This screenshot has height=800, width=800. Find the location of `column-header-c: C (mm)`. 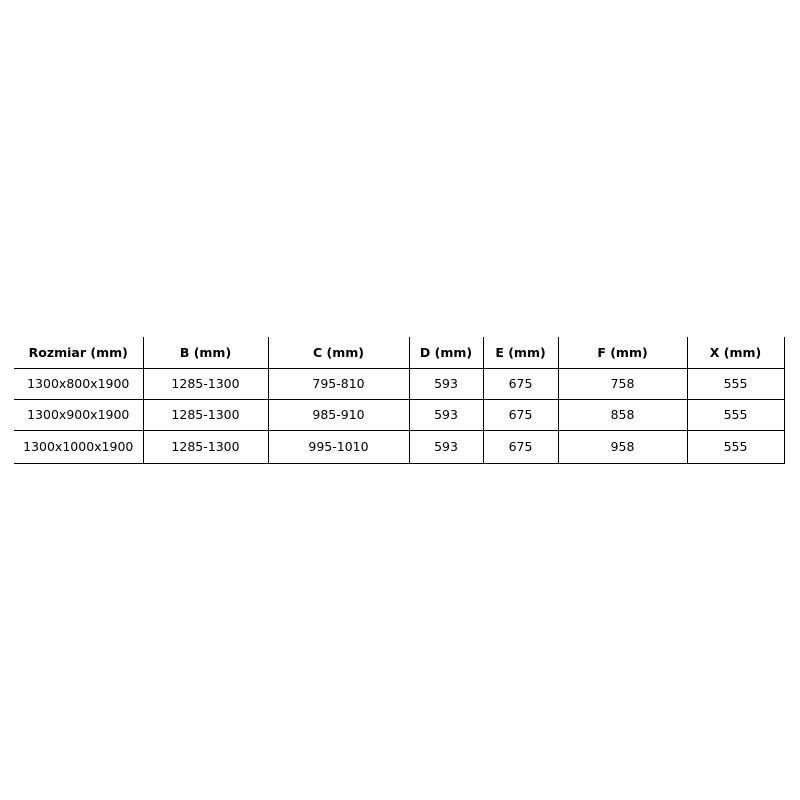

column-header-c: C (mm) is located at coordinates (338, 353).